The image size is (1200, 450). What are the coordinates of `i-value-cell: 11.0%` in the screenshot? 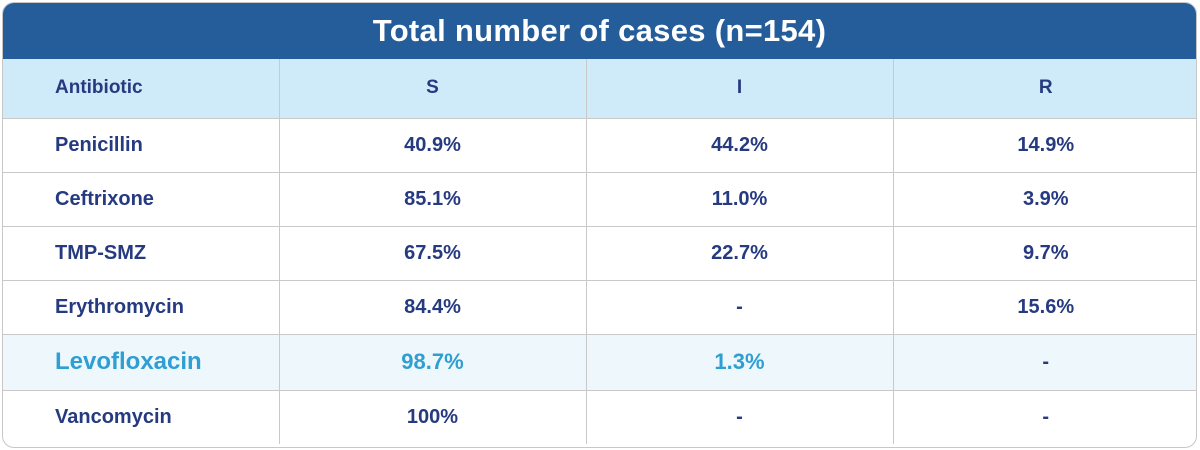 It's located at (740, 199).